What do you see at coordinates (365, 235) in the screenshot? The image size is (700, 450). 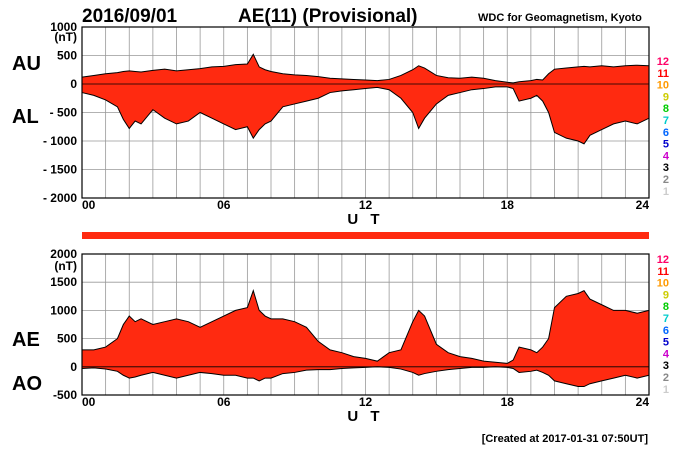 I see `separator-bar` at bounding box center [365, 235].